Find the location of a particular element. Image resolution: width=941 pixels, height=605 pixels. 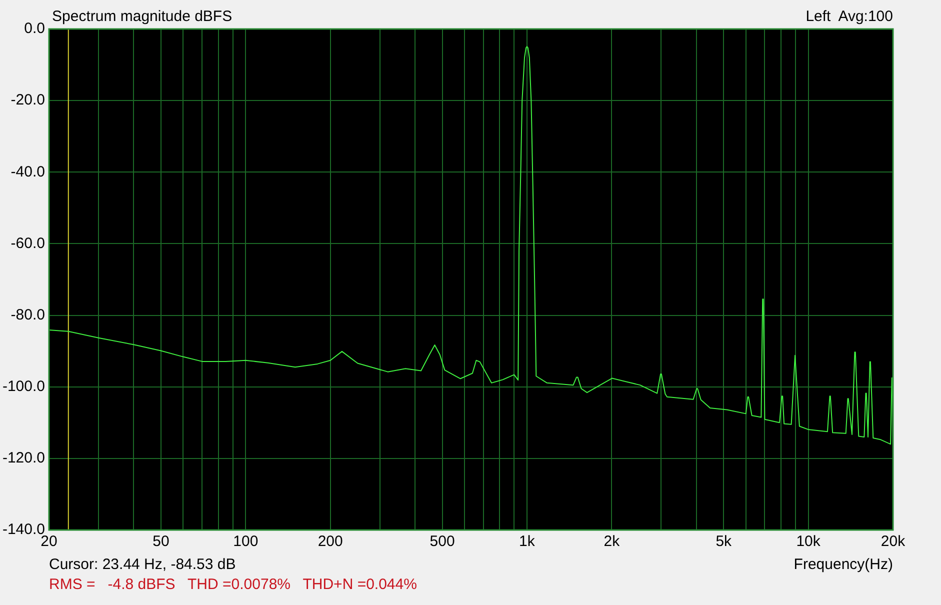

chart-title: Spectrum magnitude dBFS is located at coordinates (142, 16).